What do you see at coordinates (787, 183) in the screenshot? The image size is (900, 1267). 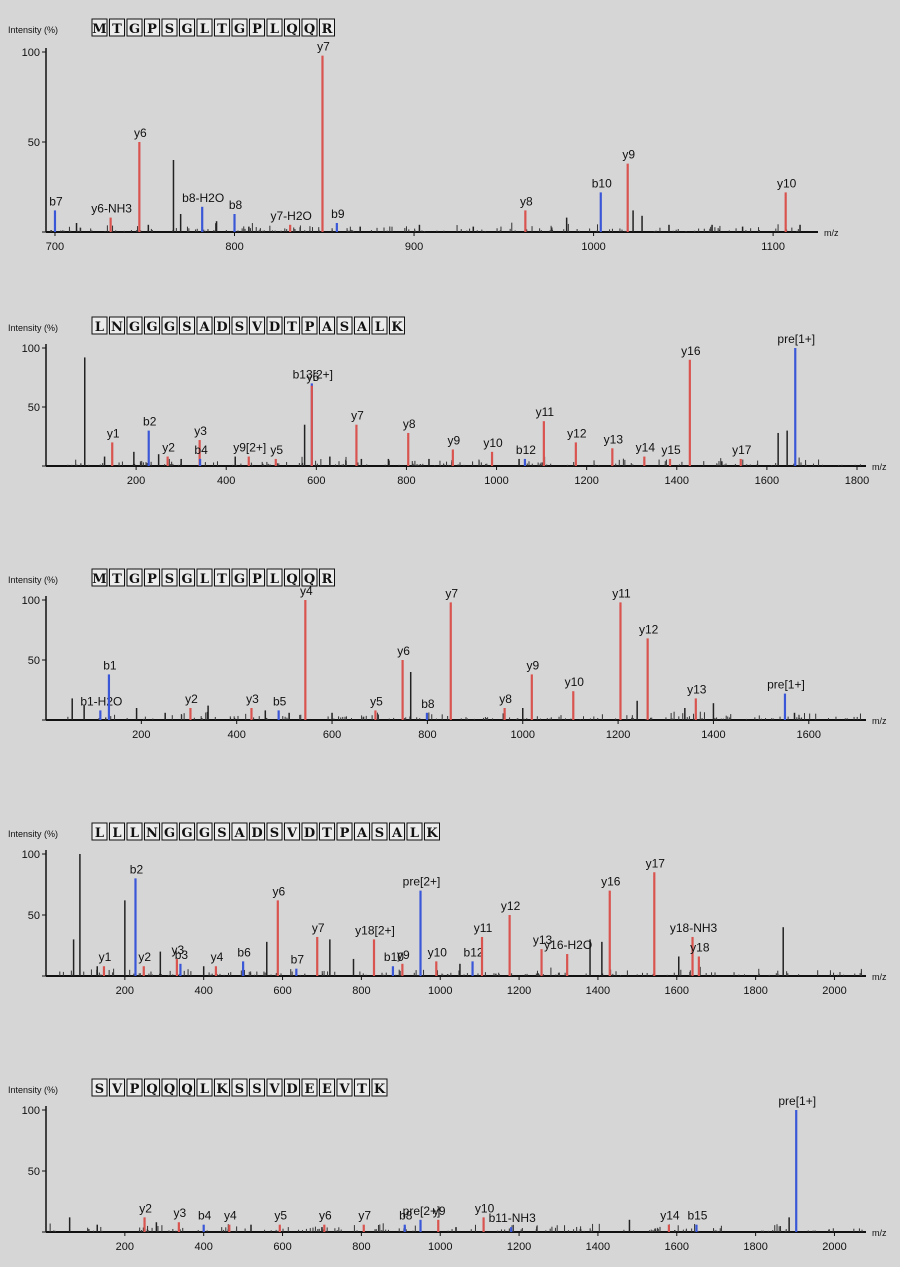 I see `peak-label: y10` at bounding box center [787, 183].